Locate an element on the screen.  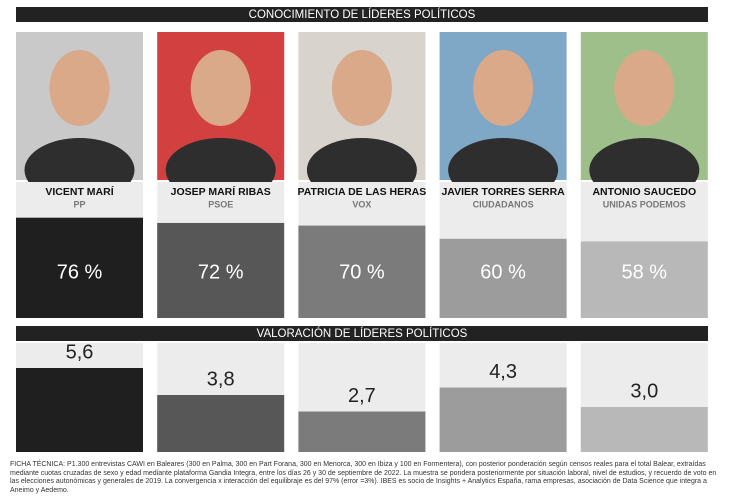
candidate-name: ANTONIO SAUCEDO is located at coordinates (644, 192).